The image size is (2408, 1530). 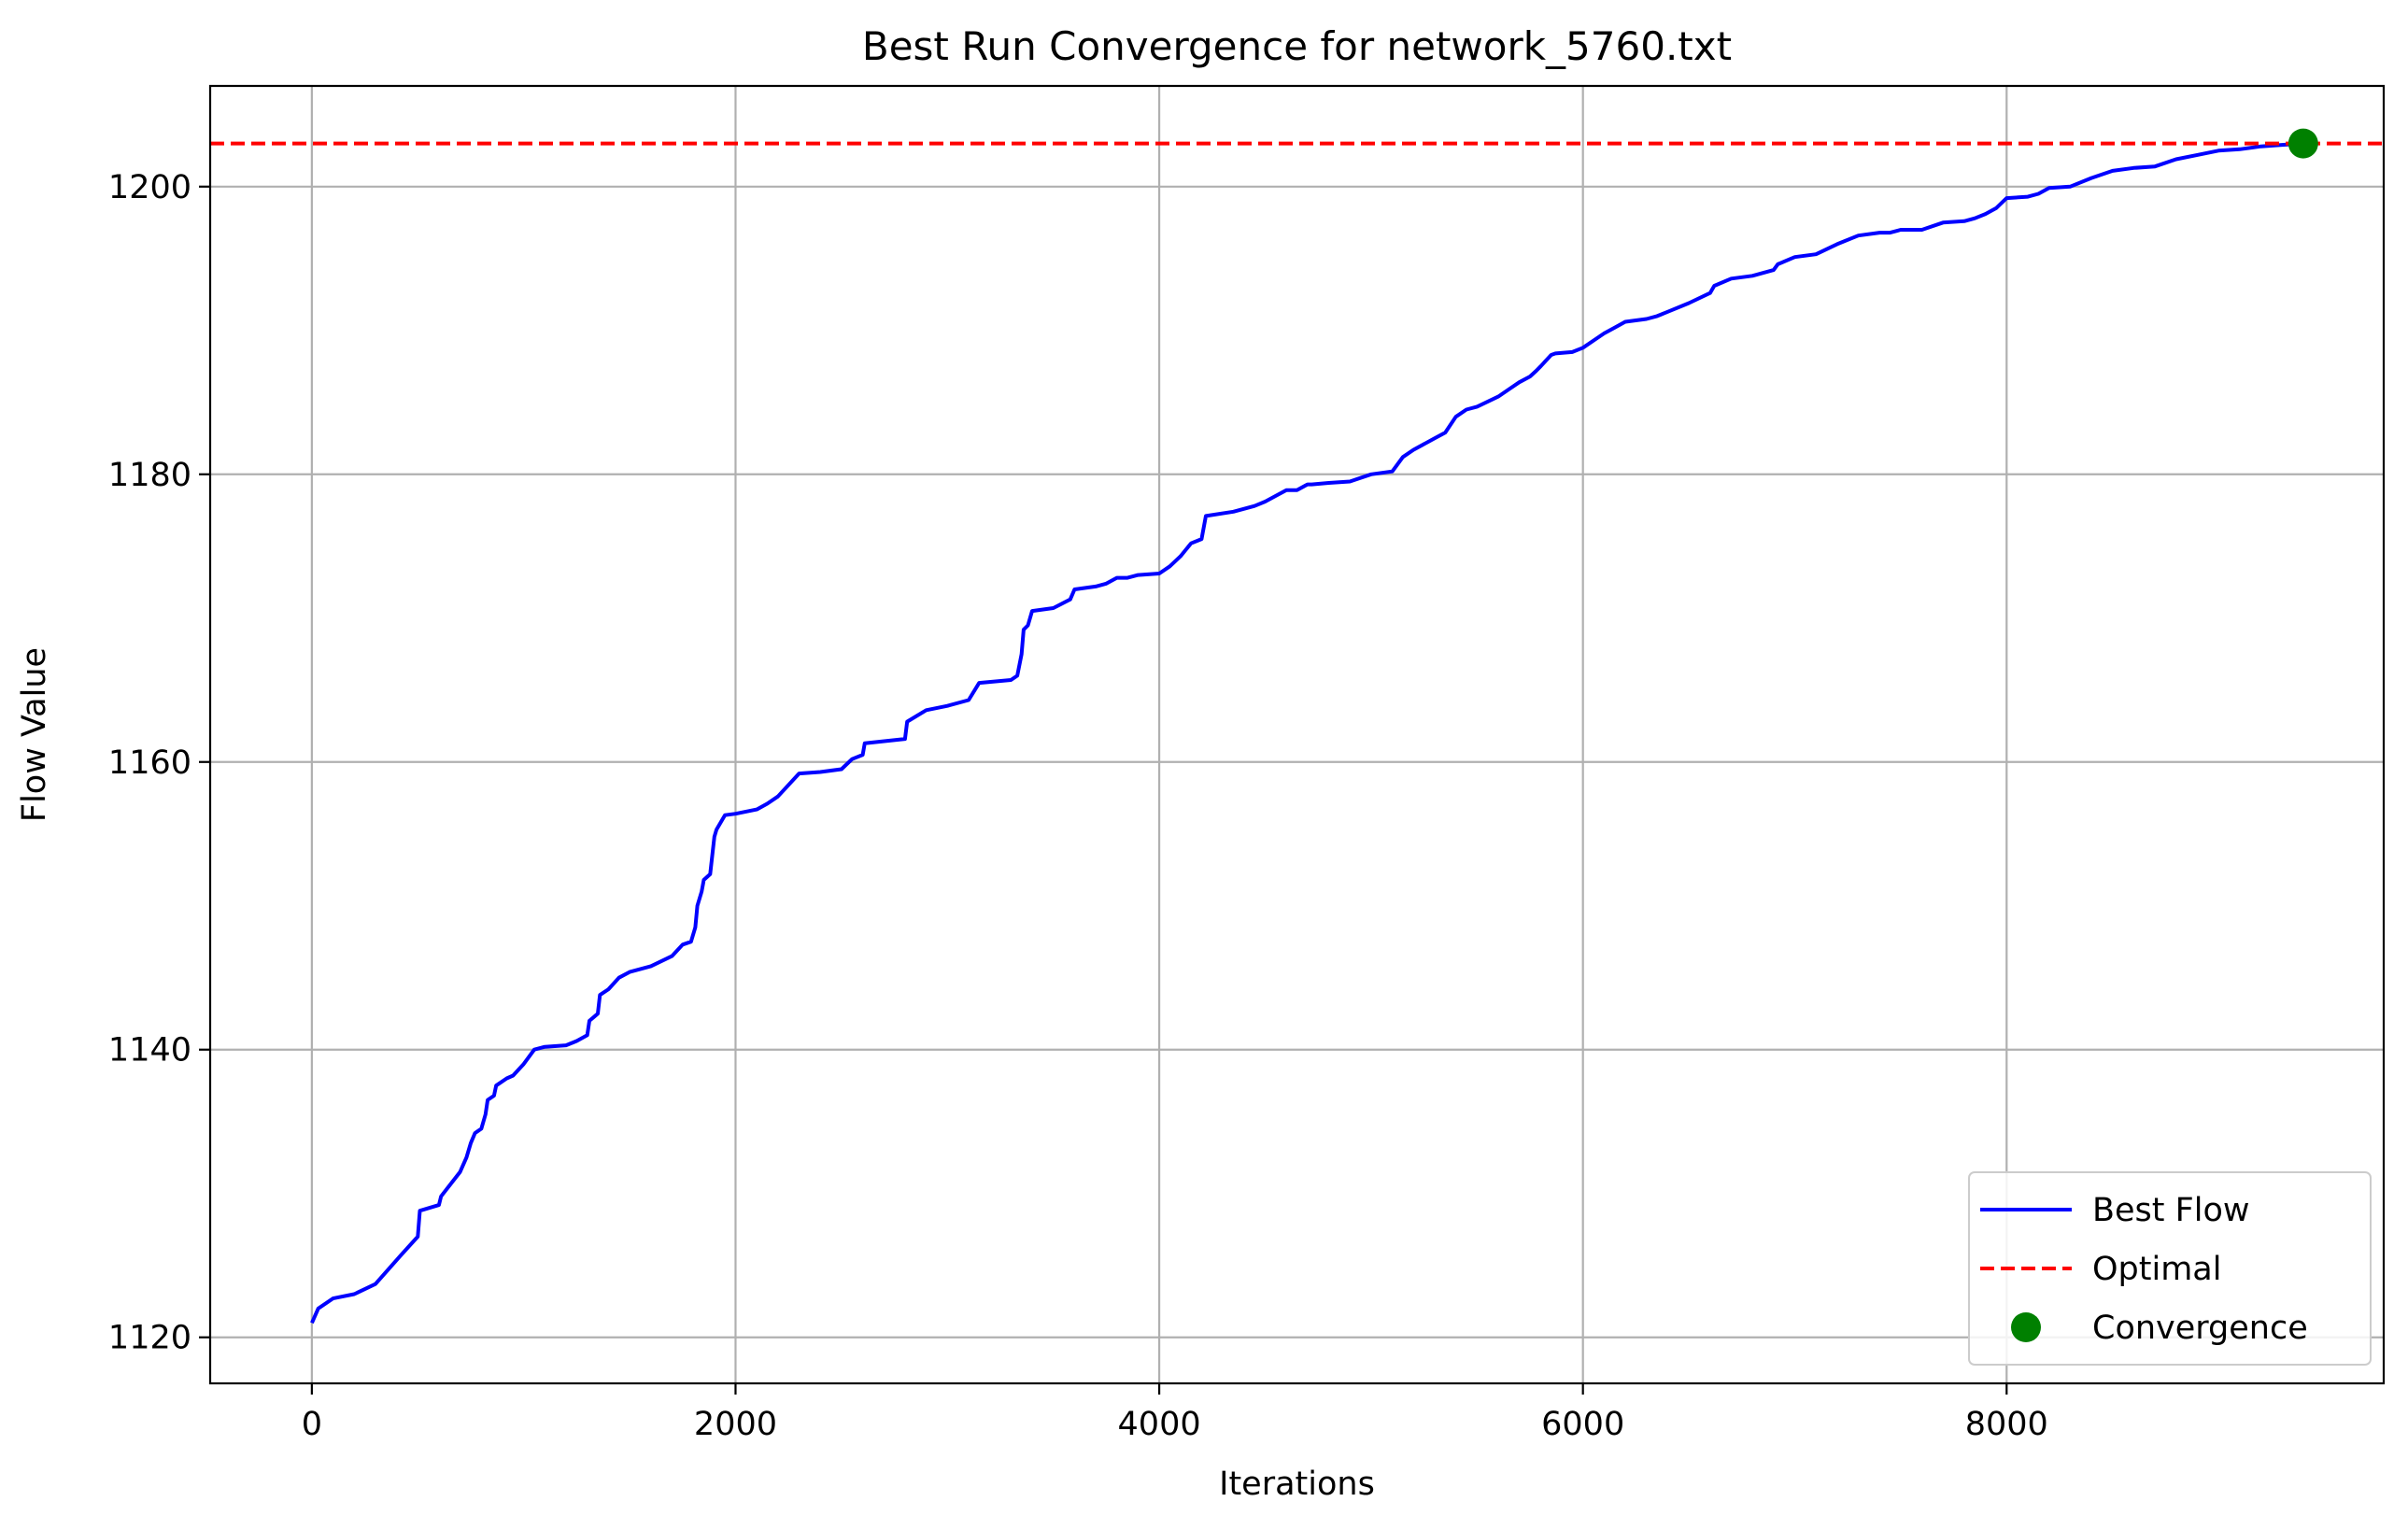 What do you see at coordinates (149, 763) in the screenshot?
I see `y-tick-label: 1160` at bounding box center [149, 763].